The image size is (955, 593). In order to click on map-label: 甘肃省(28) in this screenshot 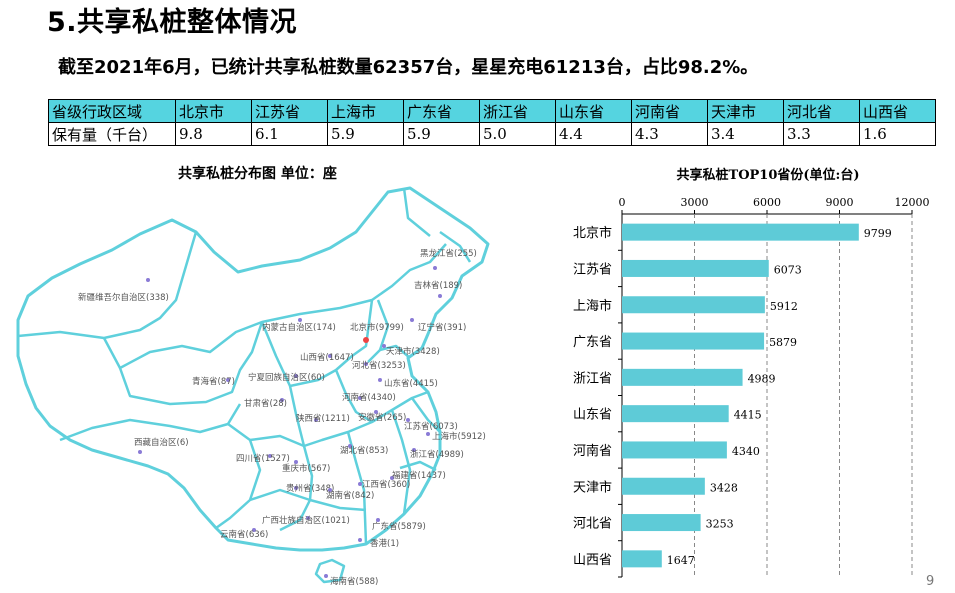, I will do `click(265, 403)`.